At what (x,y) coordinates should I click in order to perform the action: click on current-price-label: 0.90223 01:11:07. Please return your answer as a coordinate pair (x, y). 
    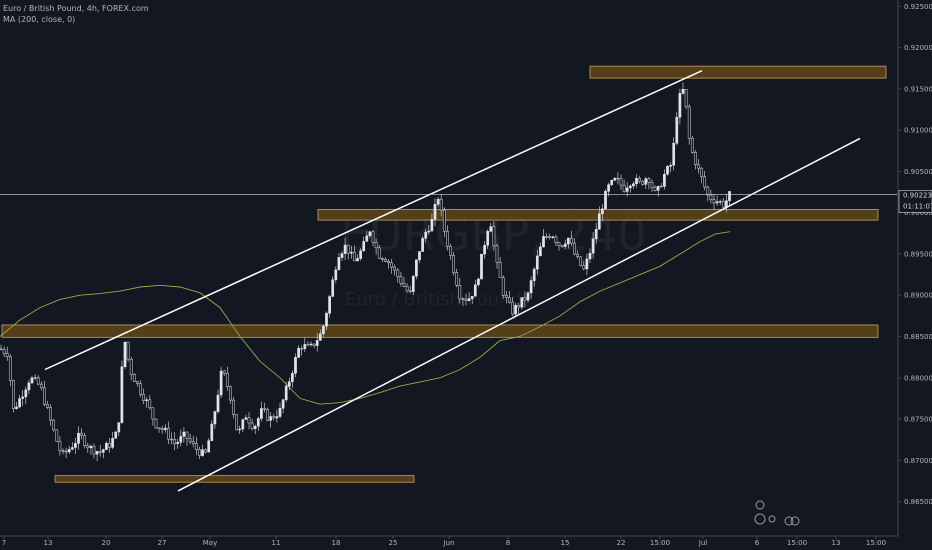
    Looking at the image, I should click on (915, 201).